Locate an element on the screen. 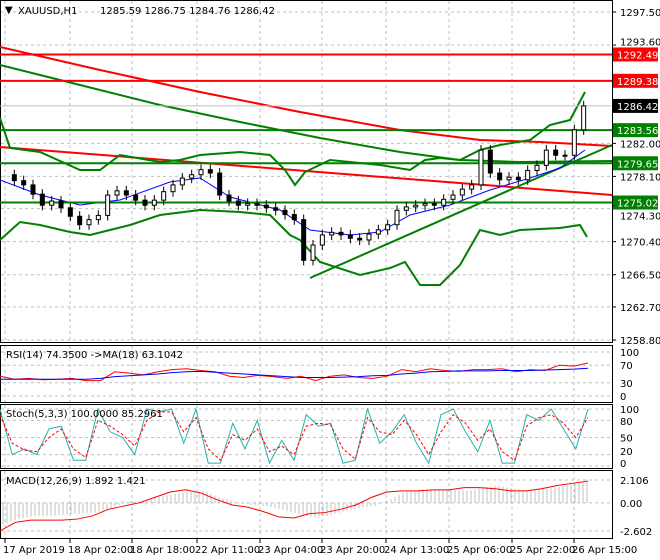 Image resolution: width=660 pixels, height=560 pixels. price-level-label: 1279.65 is located at coordinates (637, 164).